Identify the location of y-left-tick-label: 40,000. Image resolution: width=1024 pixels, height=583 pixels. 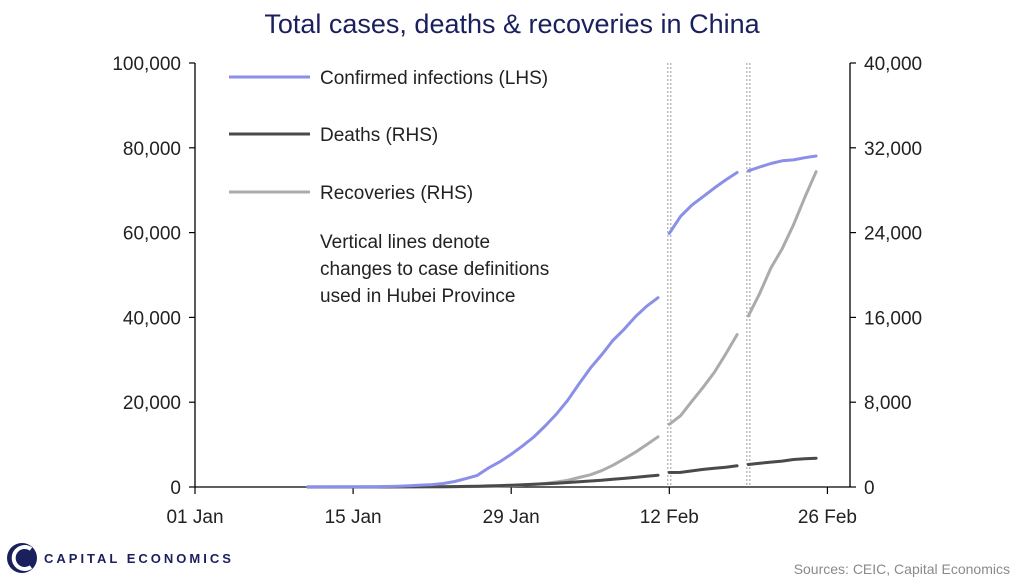
(152, 318).